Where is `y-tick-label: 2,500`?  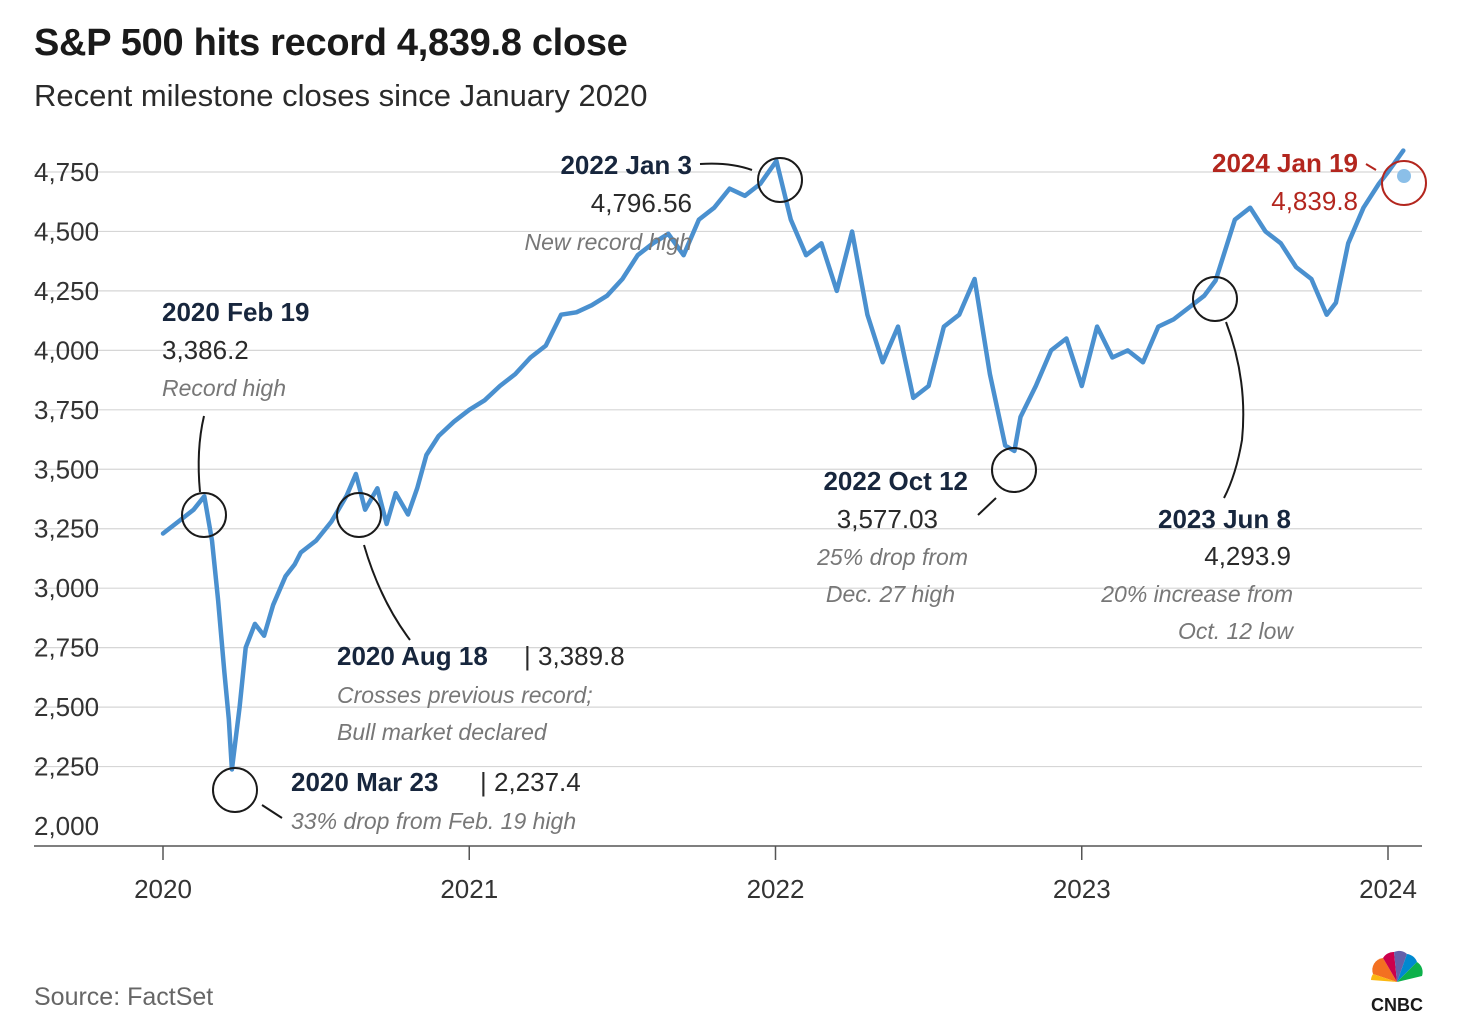
y-tick-label: 2,500 is located at coordinates (66, 707).